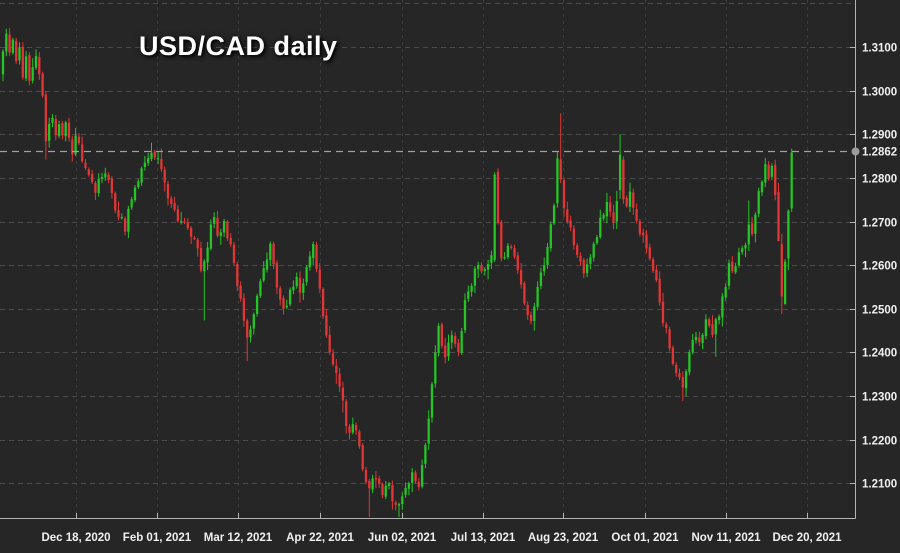 The image size is (900, 553). What do you see at coordinates (879, 180) in the screenshot?
I see `y-axis-label: 1.2800` at bounding box center [879, 180].